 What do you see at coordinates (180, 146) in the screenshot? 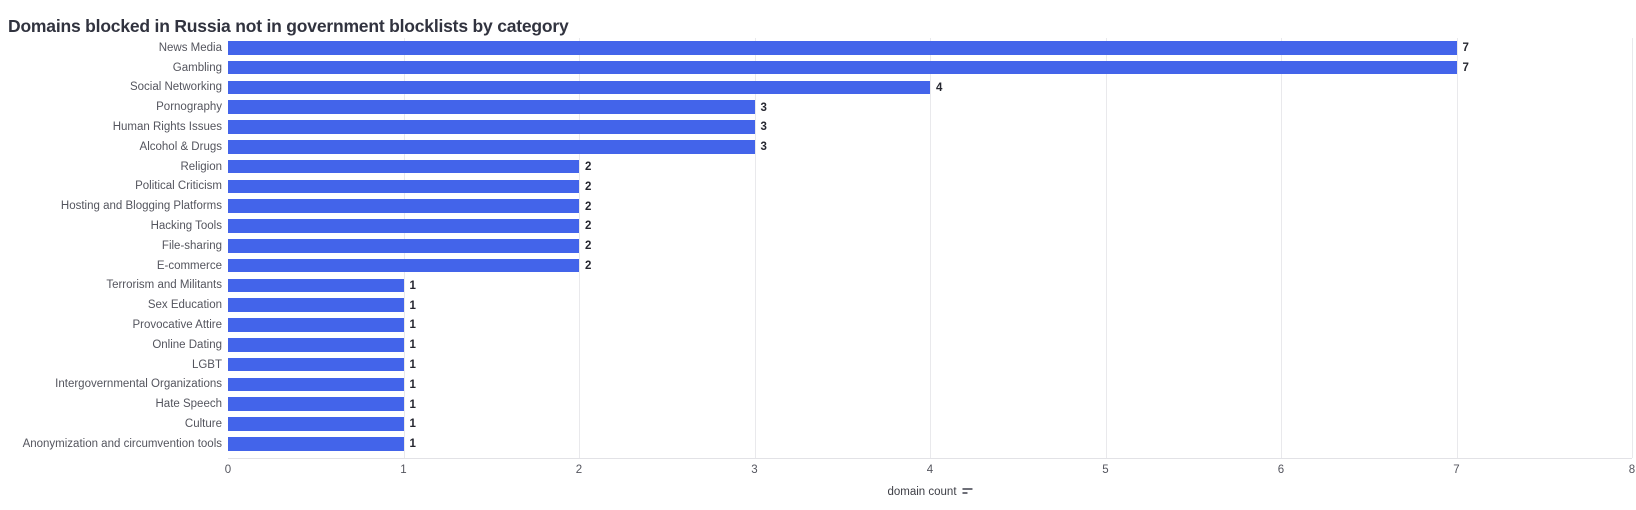
I see `category-label: Alcohol & Drugs` at bounding box center [180, 146].